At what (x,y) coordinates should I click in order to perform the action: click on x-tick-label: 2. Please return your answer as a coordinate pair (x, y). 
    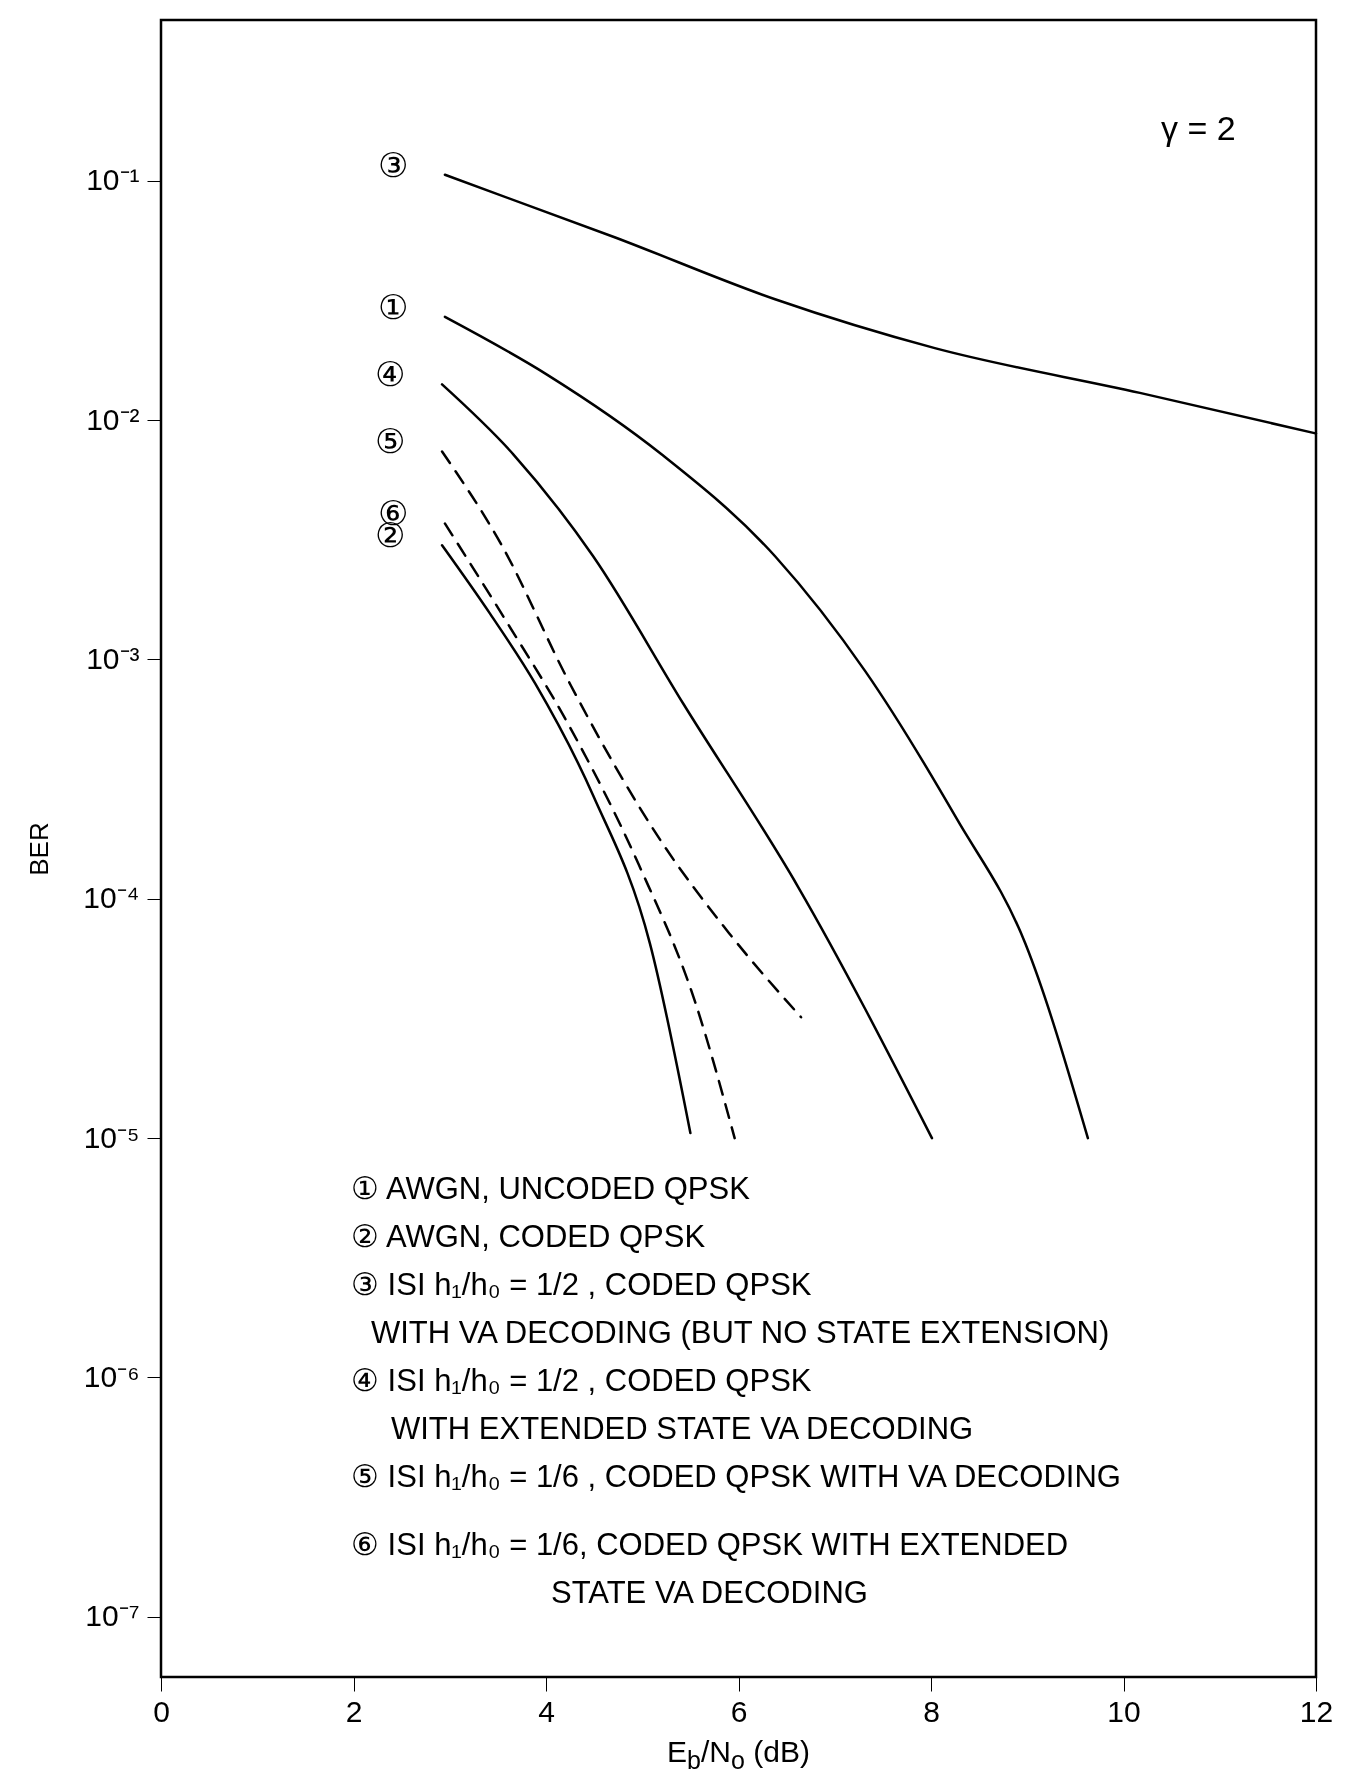
    Looking at the image, I should click on (354, 1711).